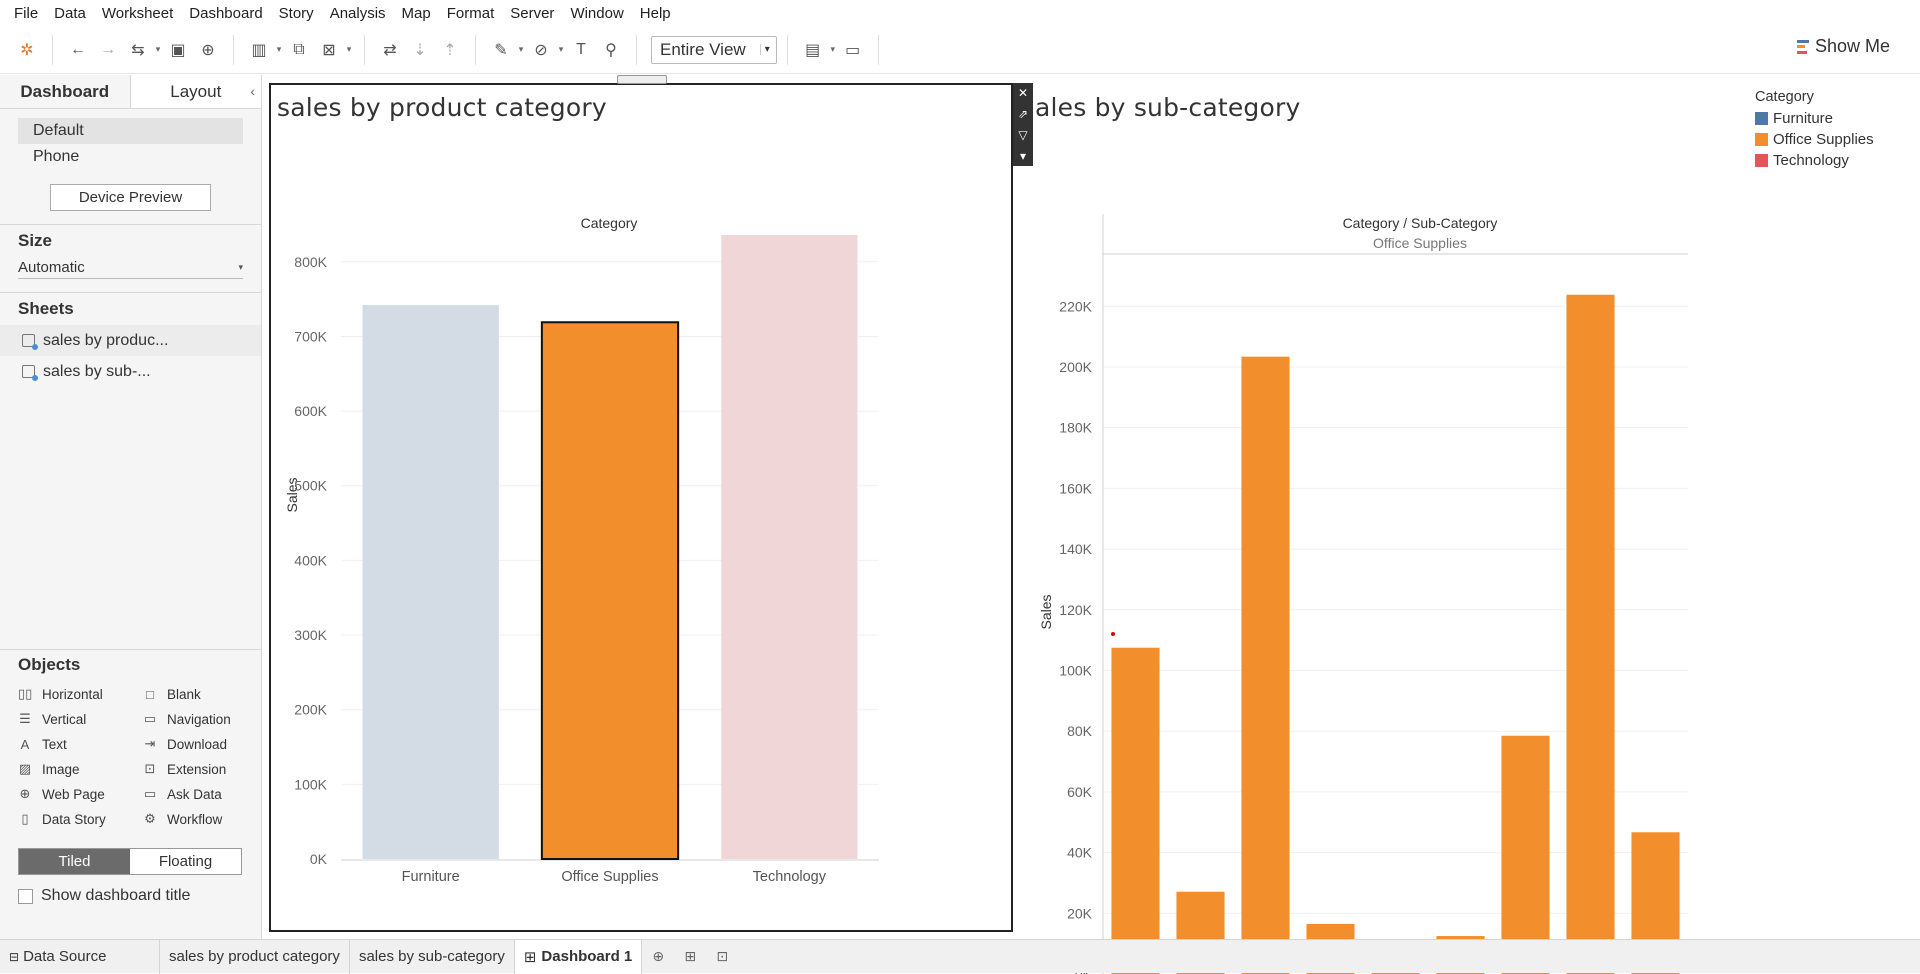  I want to click on object-image: ▨ Image, so click(80, 769).